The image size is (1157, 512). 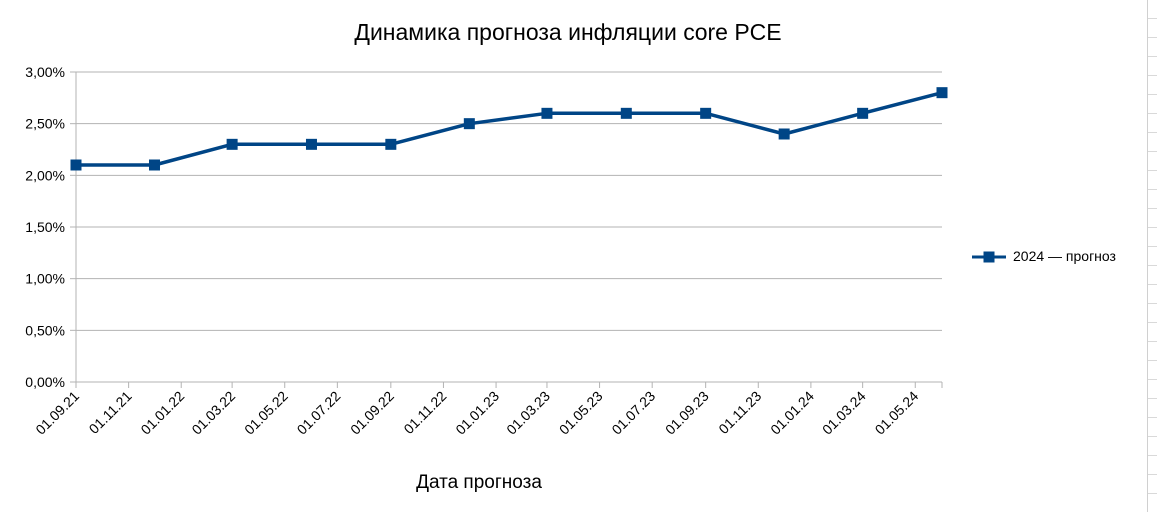 I want to click on x-tick-label: 01.03.24, so click(x=844, y=413).